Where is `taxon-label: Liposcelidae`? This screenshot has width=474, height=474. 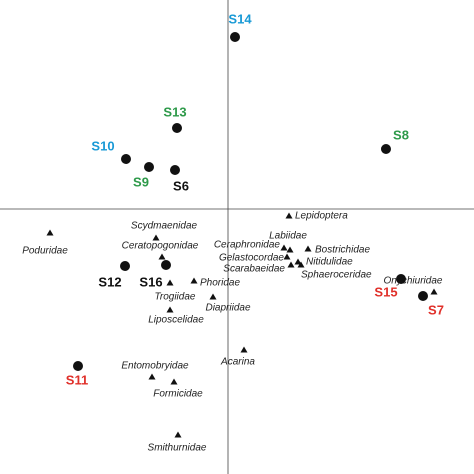
taxon-label: Liposcelidae is located at coordinates (176, 320).